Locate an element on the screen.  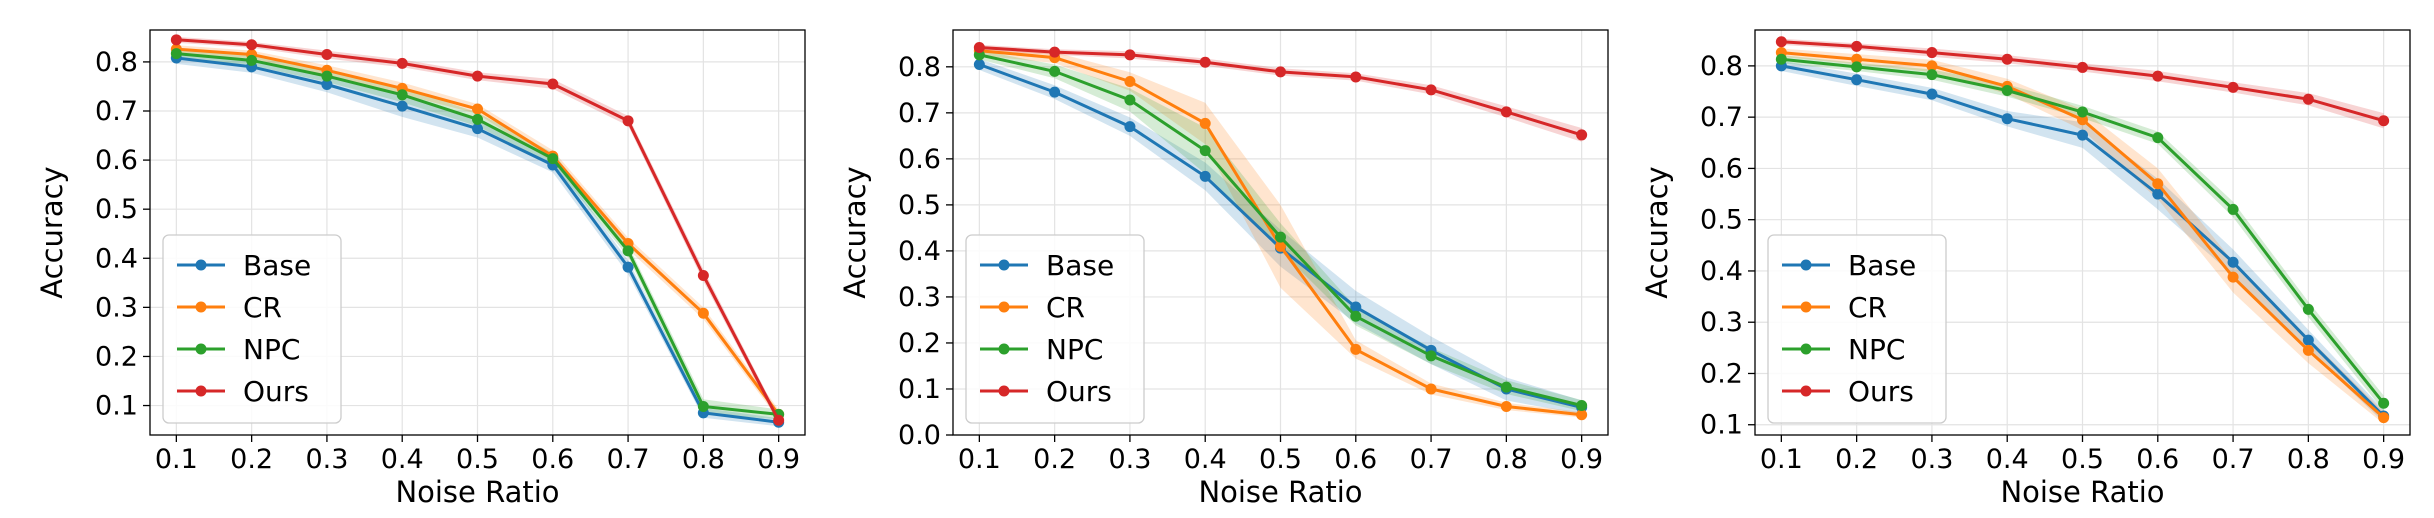
x-tick-label: 0.2 is located at coordinates (251, 459).